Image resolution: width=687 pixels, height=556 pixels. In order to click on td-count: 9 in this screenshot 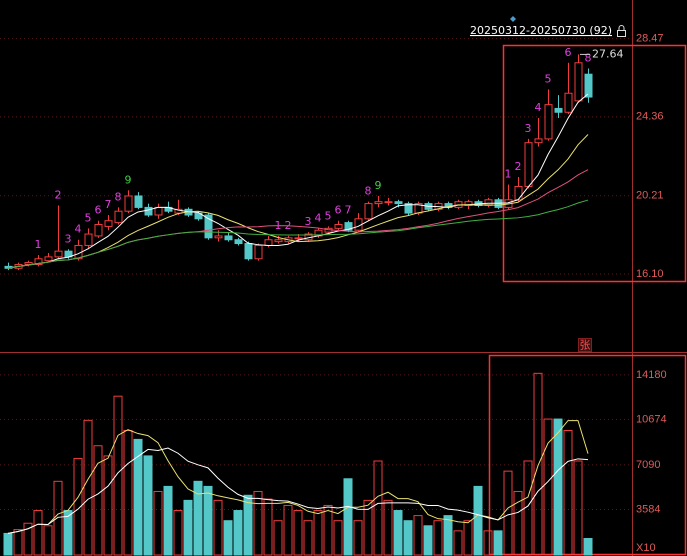, I will do `click(378, 185)`.